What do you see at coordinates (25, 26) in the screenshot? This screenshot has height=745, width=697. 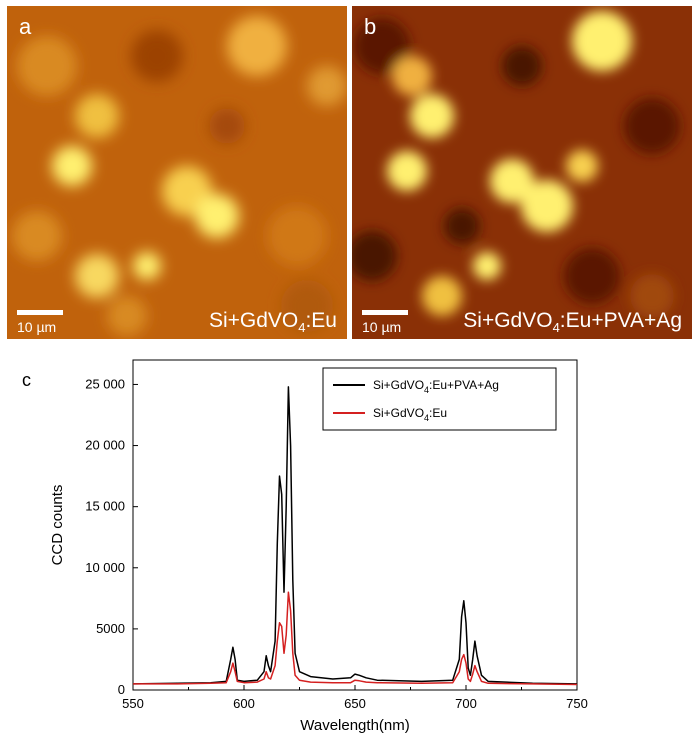 I see `panel-letter-a: a` at bounding box center [25, 26].